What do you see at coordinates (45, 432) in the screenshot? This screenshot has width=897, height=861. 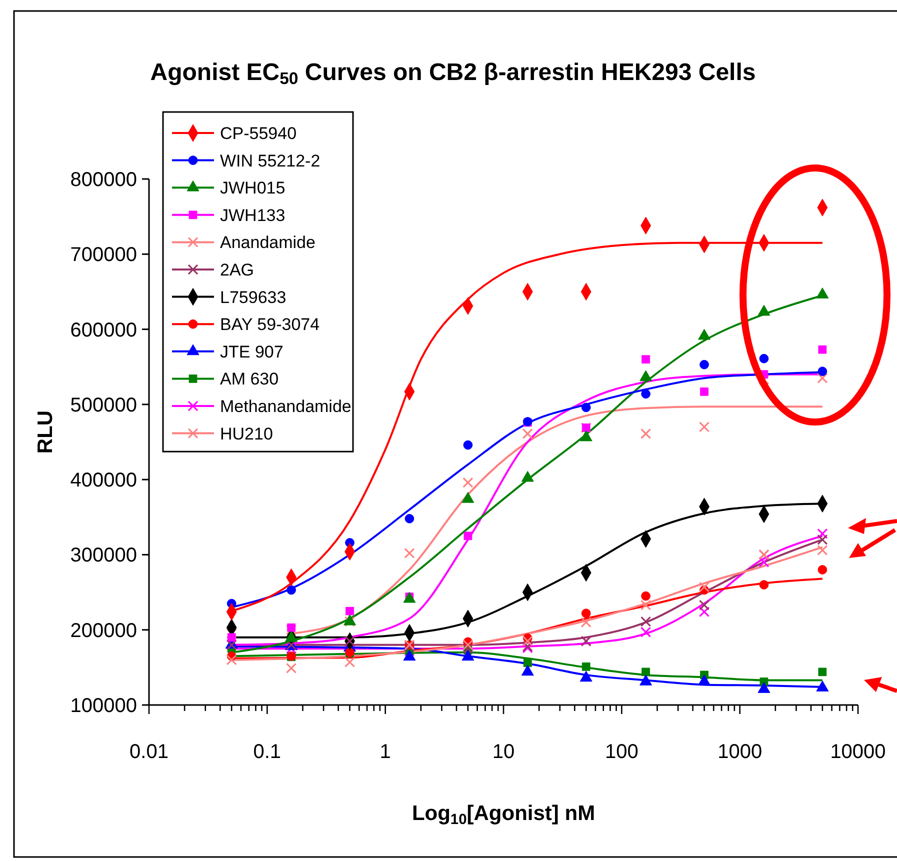 I see `y-axis-title: RLU` at bounding box center [45, 432].